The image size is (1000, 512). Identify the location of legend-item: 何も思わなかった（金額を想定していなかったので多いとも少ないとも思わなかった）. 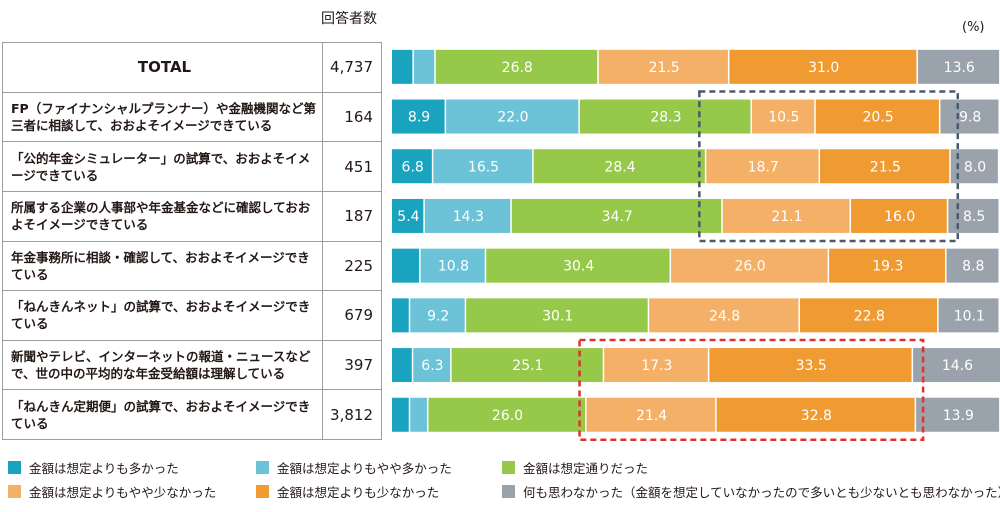
(751, 491).